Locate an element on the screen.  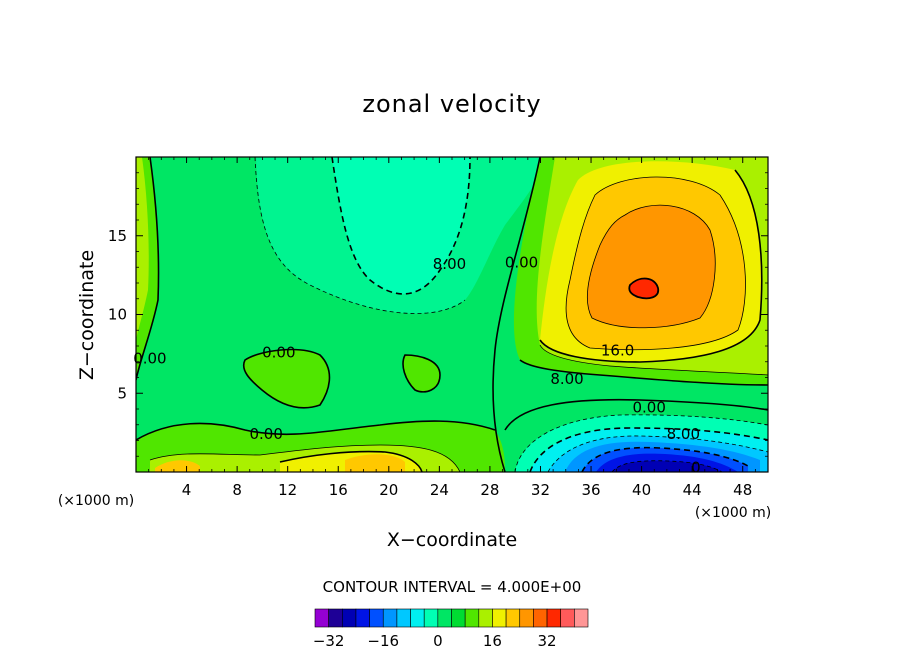
x-axis-label: X−coordinate is located at coordinates (452, 540).